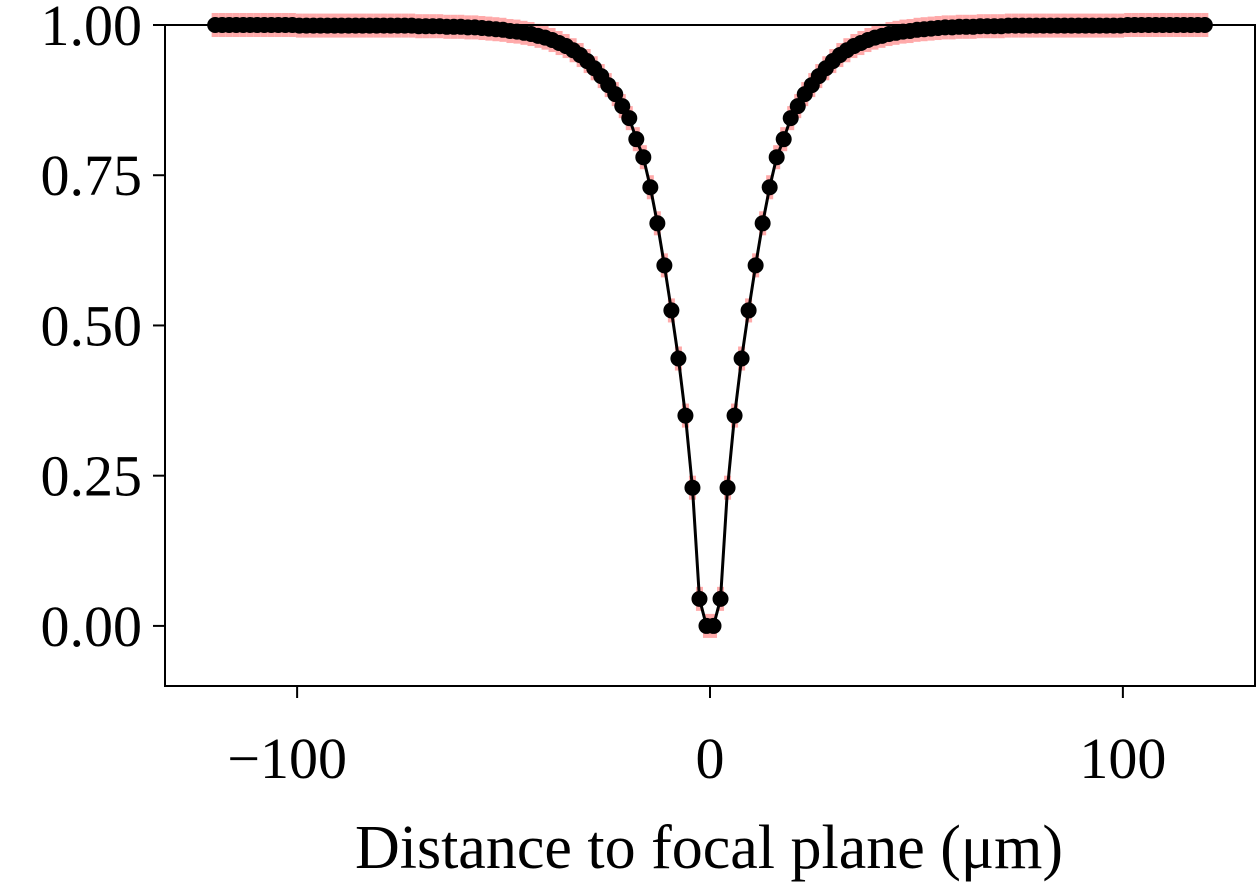 The height and width of the screenshot is (892, 1257). Describe the element at coordinates (92, 29) in the screenshot. I see `y-tick-label: 1.00` at that location.